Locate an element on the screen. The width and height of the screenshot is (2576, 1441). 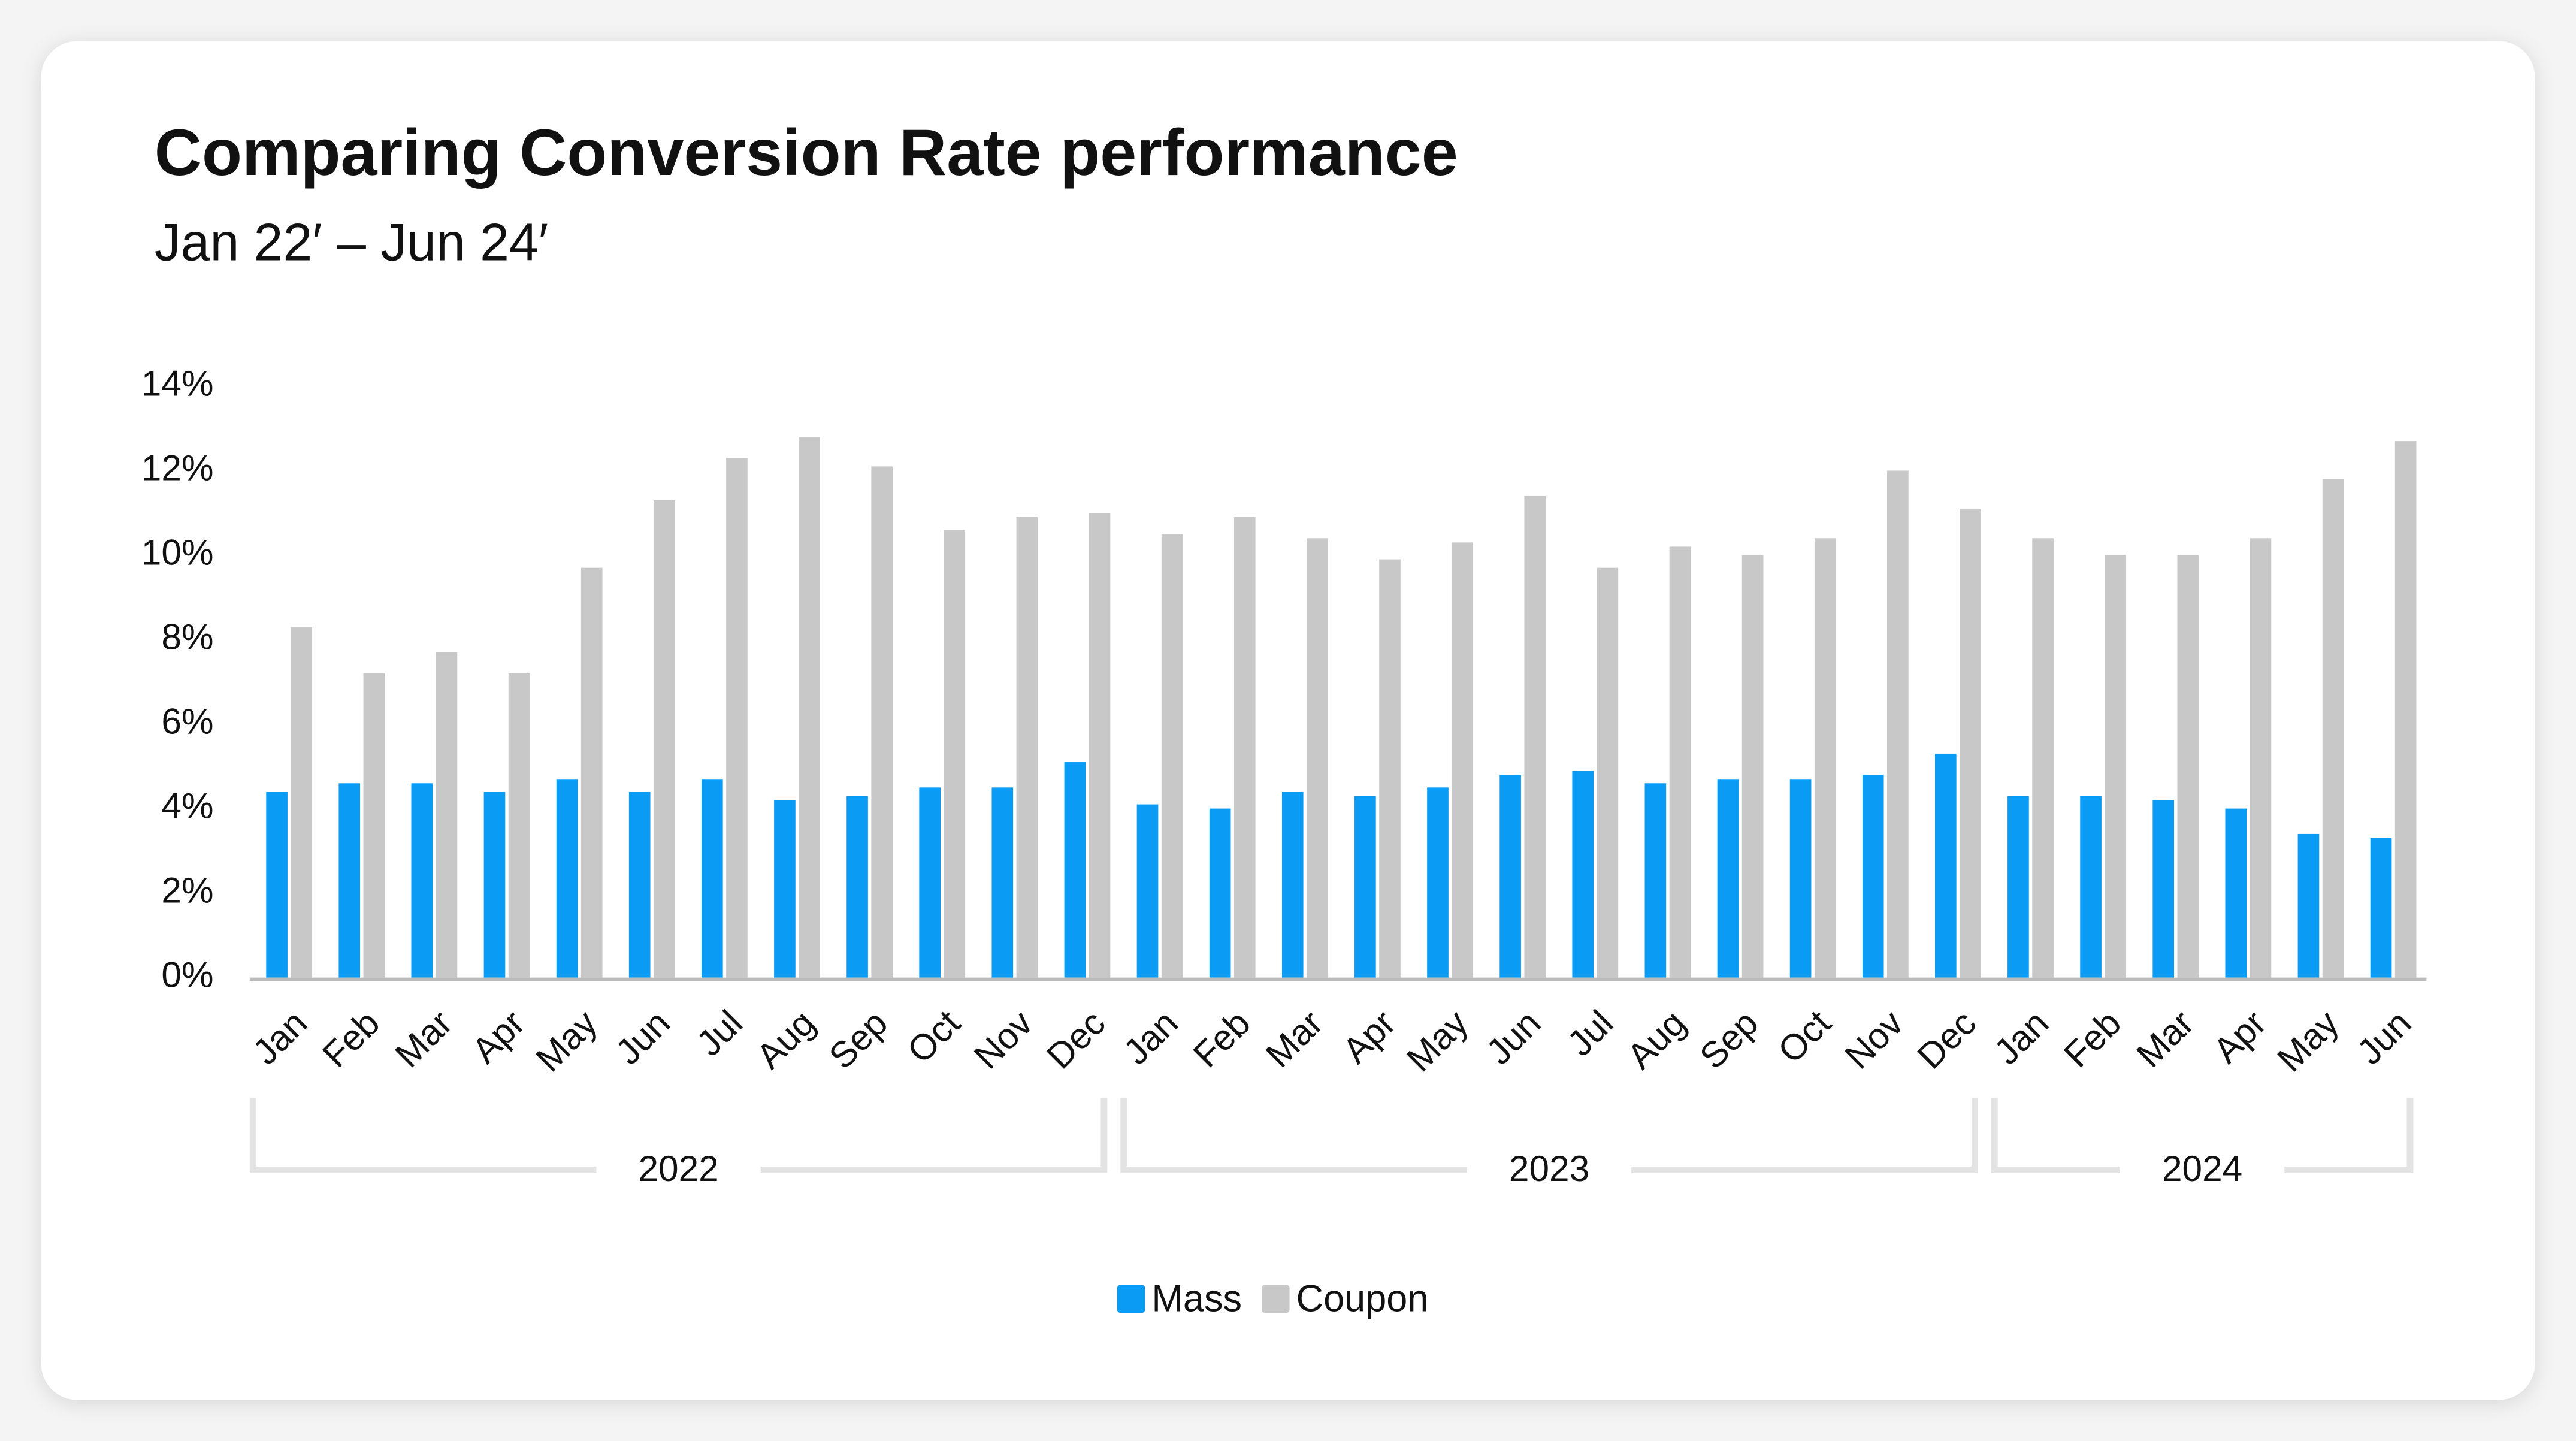
legend-label: Mass is located at coordinates (1196, 1299).